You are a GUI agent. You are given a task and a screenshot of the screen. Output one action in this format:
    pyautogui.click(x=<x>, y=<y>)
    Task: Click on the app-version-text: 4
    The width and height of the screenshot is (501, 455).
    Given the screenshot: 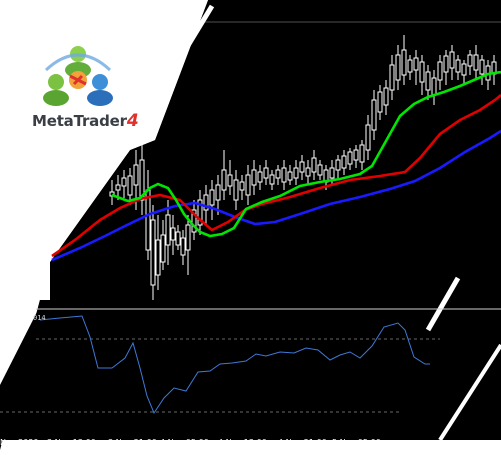 What is the action you would take?
    pyautogui.click(x=132, y=121)
    